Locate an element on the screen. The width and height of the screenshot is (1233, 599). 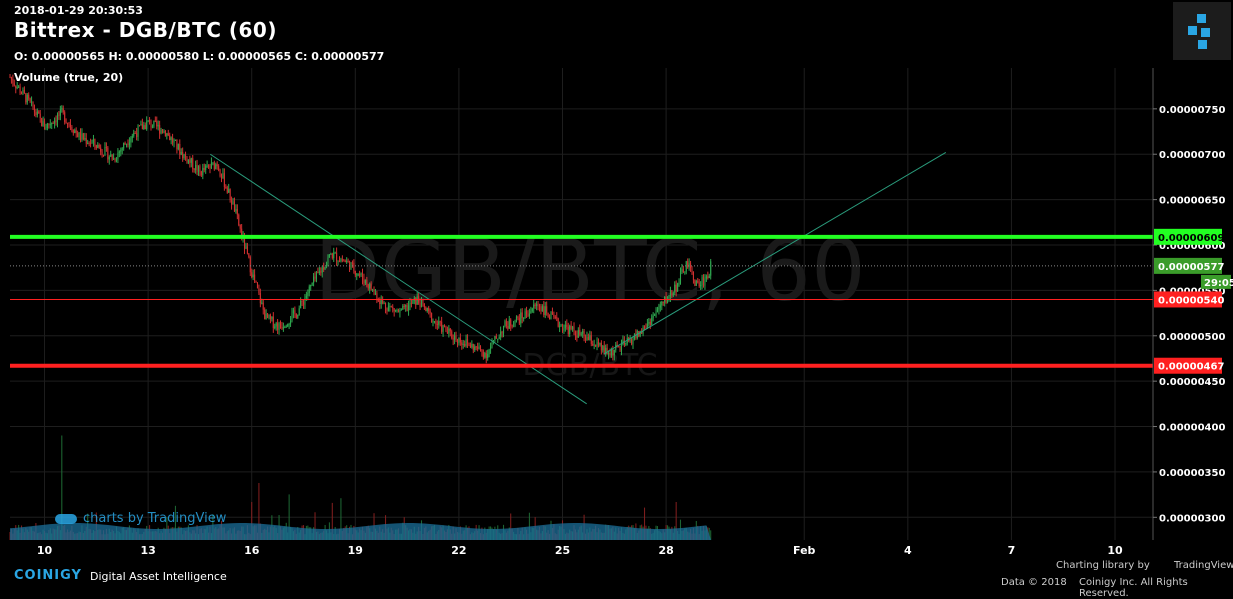
tradingview-link: TradingView is located at coordinates (1203, 565).